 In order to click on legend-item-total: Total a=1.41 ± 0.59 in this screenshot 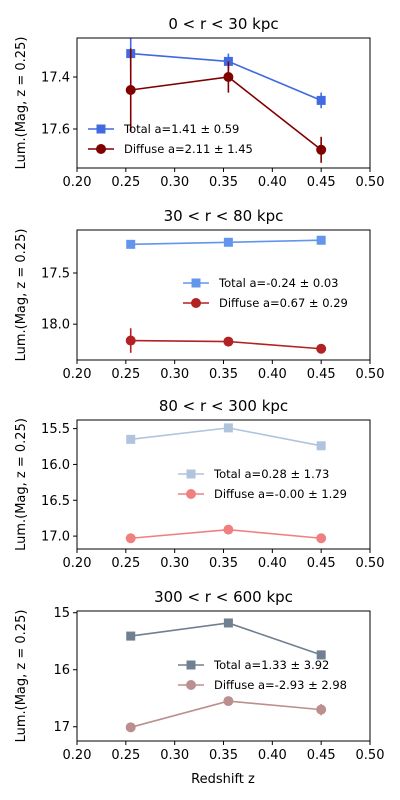, I will do `click(163, 129)`.